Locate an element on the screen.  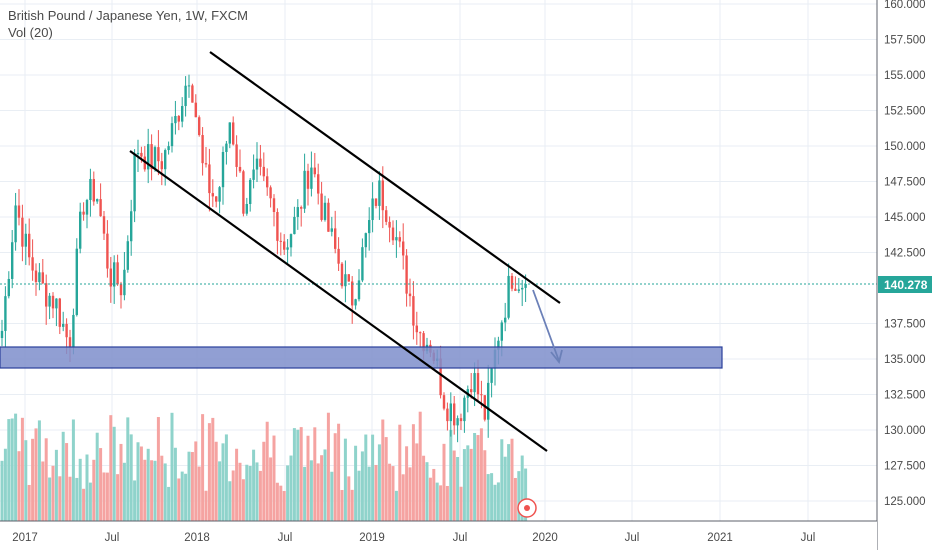
y-tick-label: 160.000 is located at coordinates (905, 5).